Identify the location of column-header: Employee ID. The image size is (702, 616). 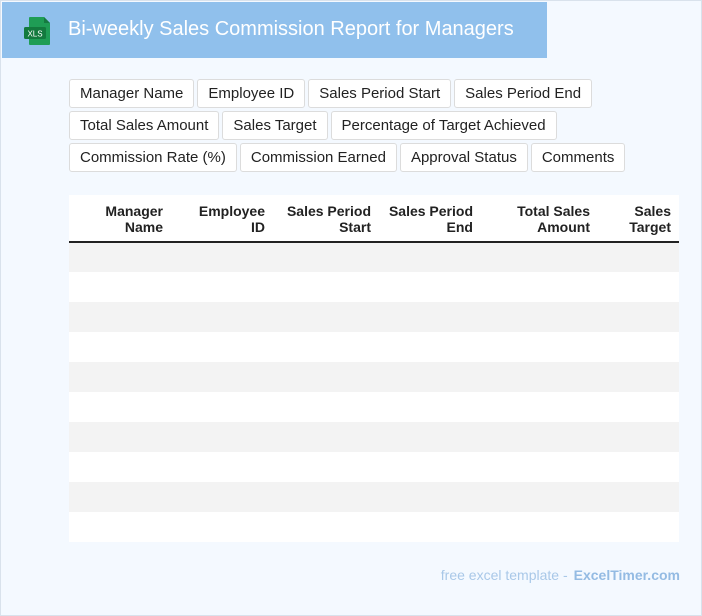
(222, 219).